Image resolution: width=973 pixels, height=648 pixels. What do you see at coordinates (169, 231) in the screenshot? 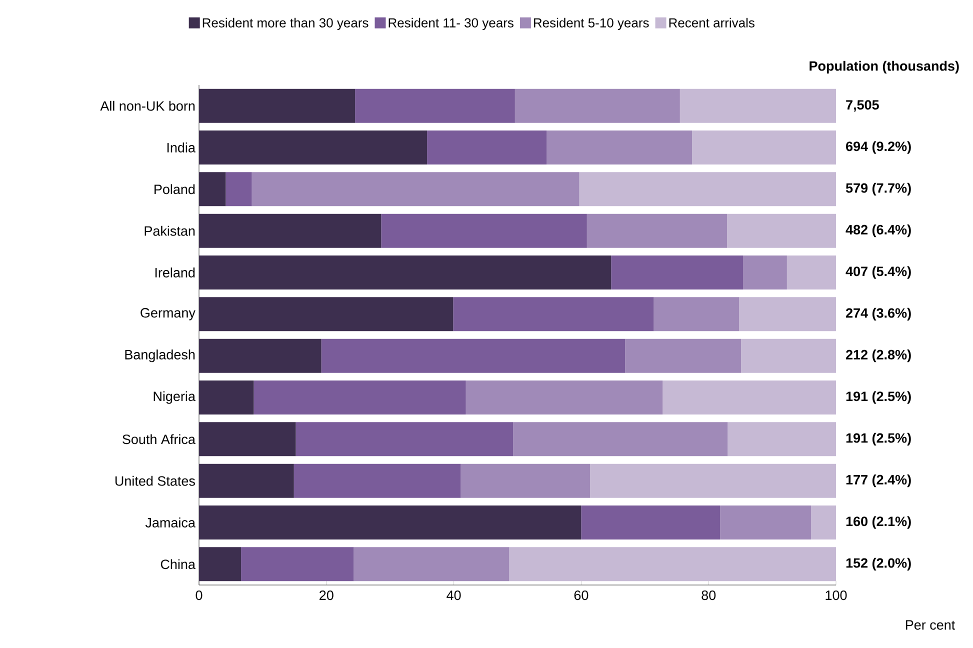
I see `y-tick-label: Pakistan` at bounding box center [169, 231].